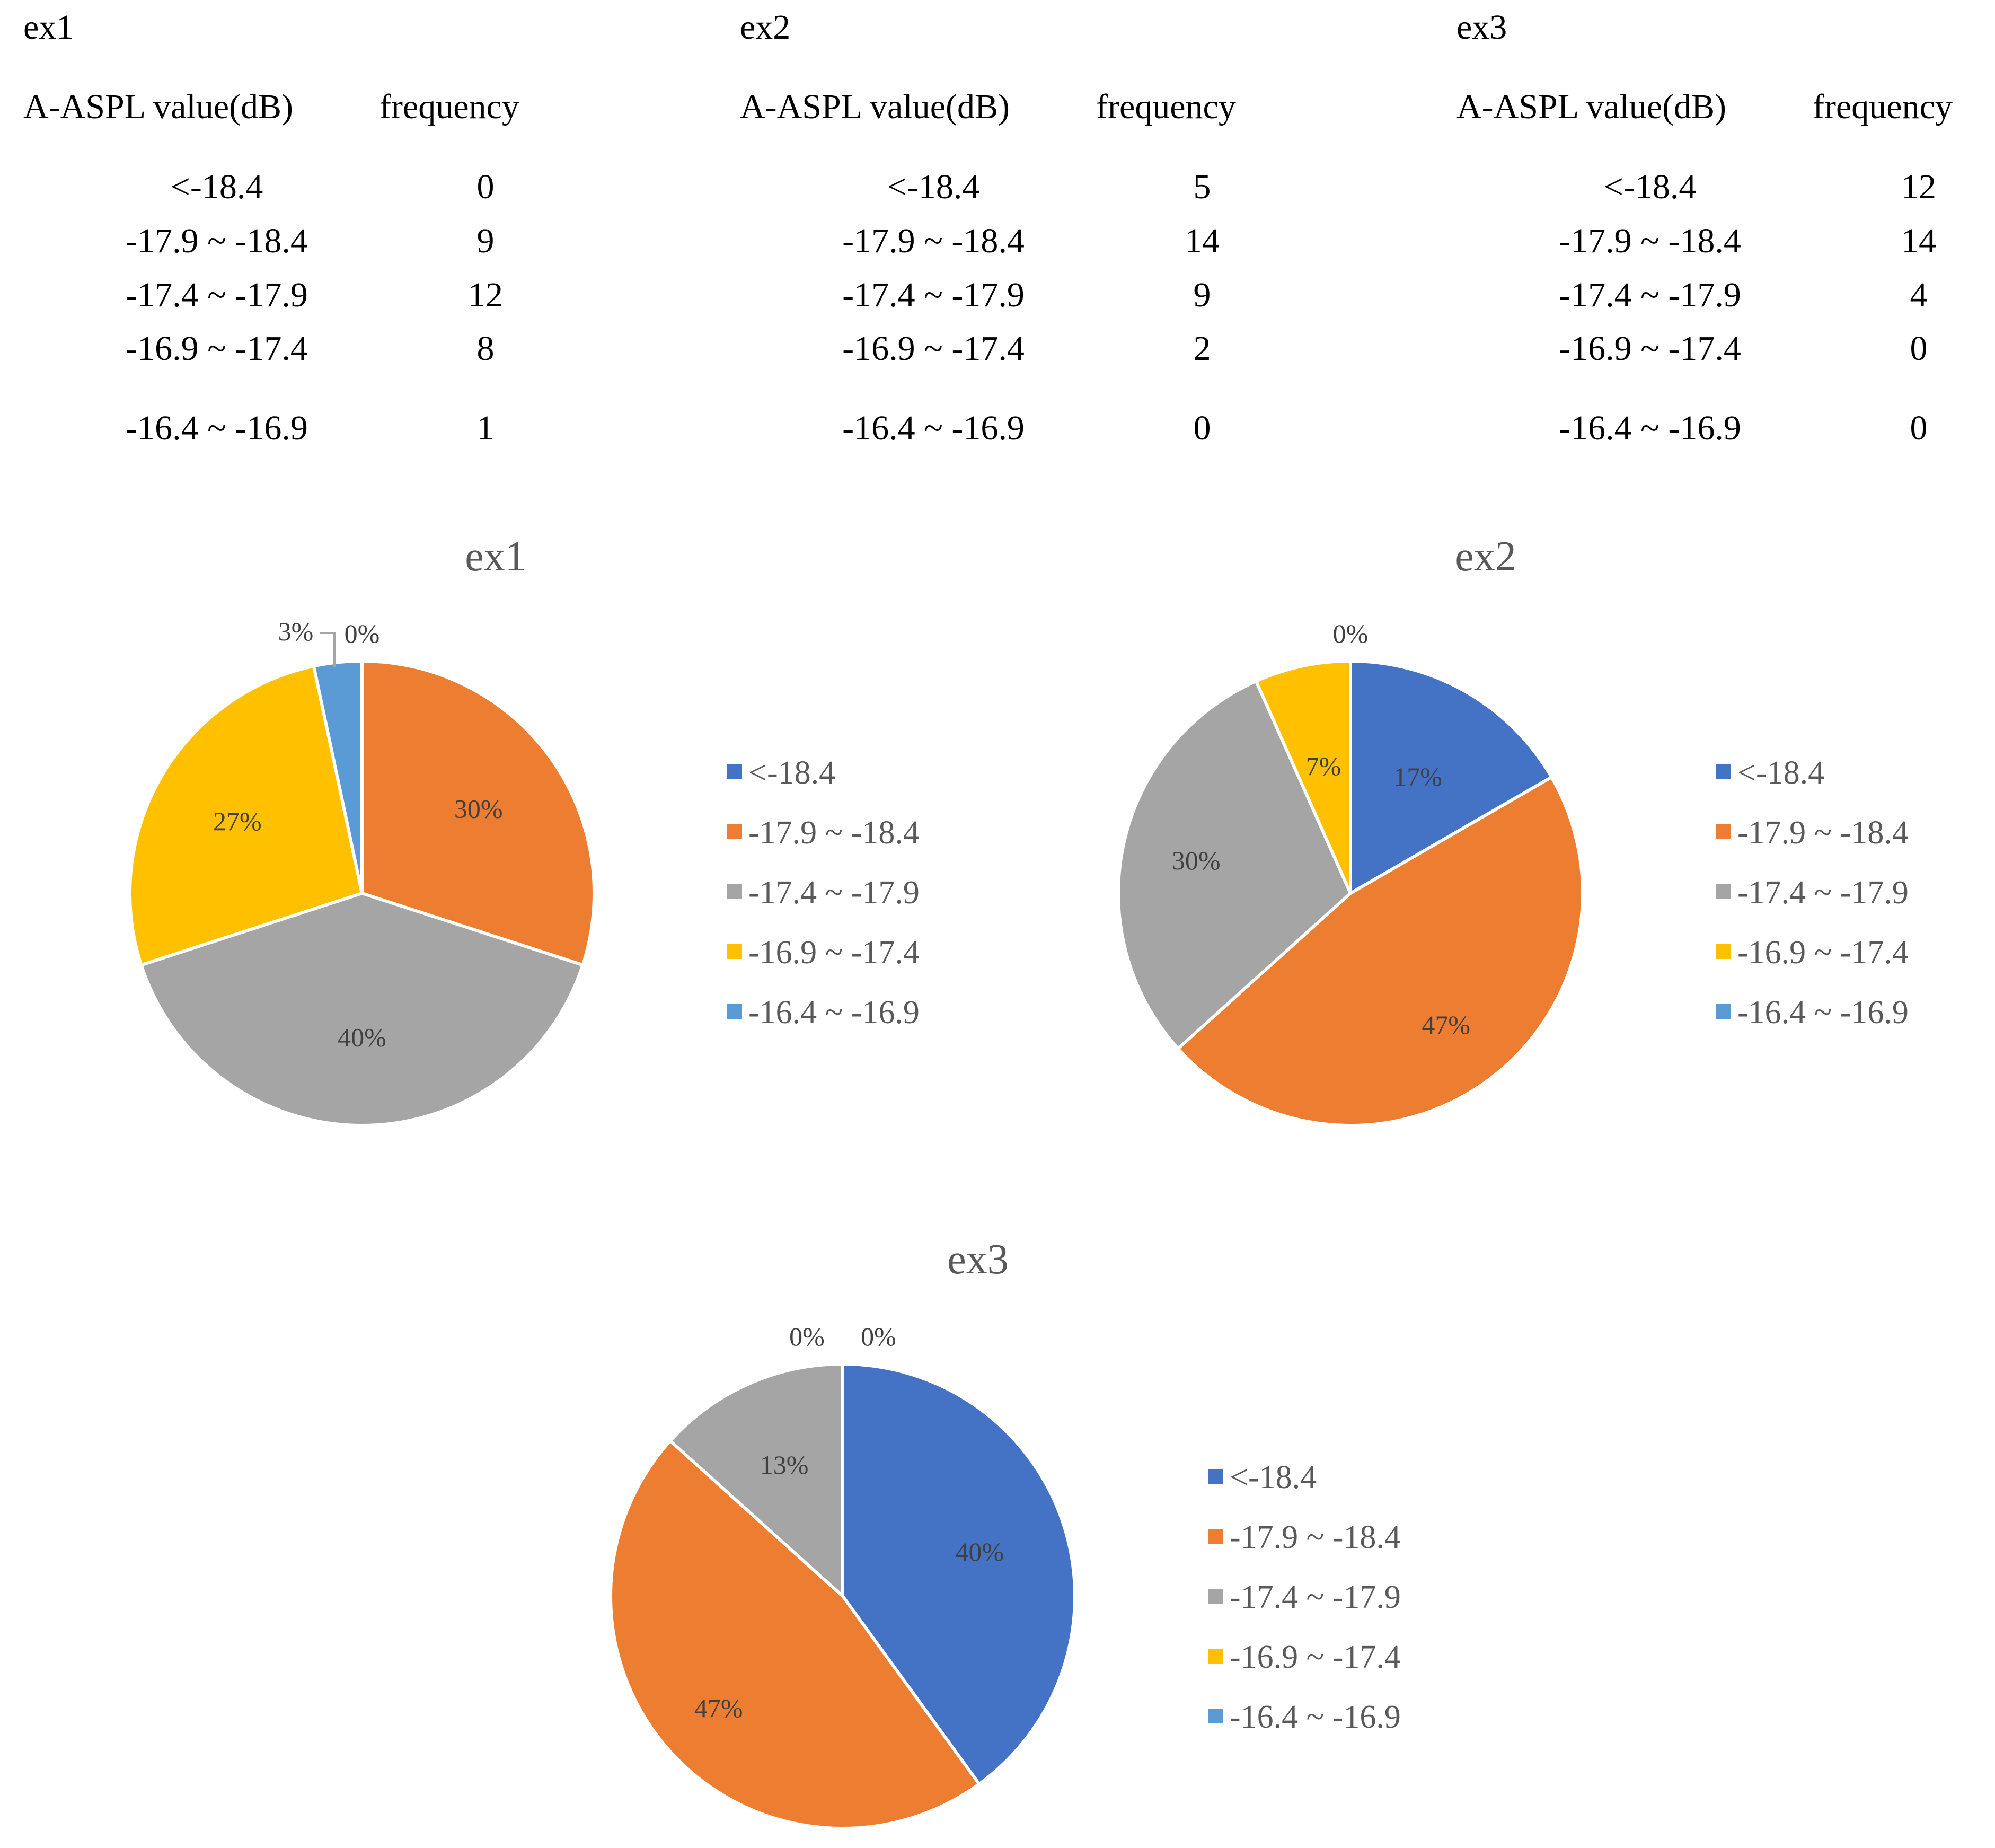 The image size is (1995, 1848). I want to click on leader-line, so click(328, 650).